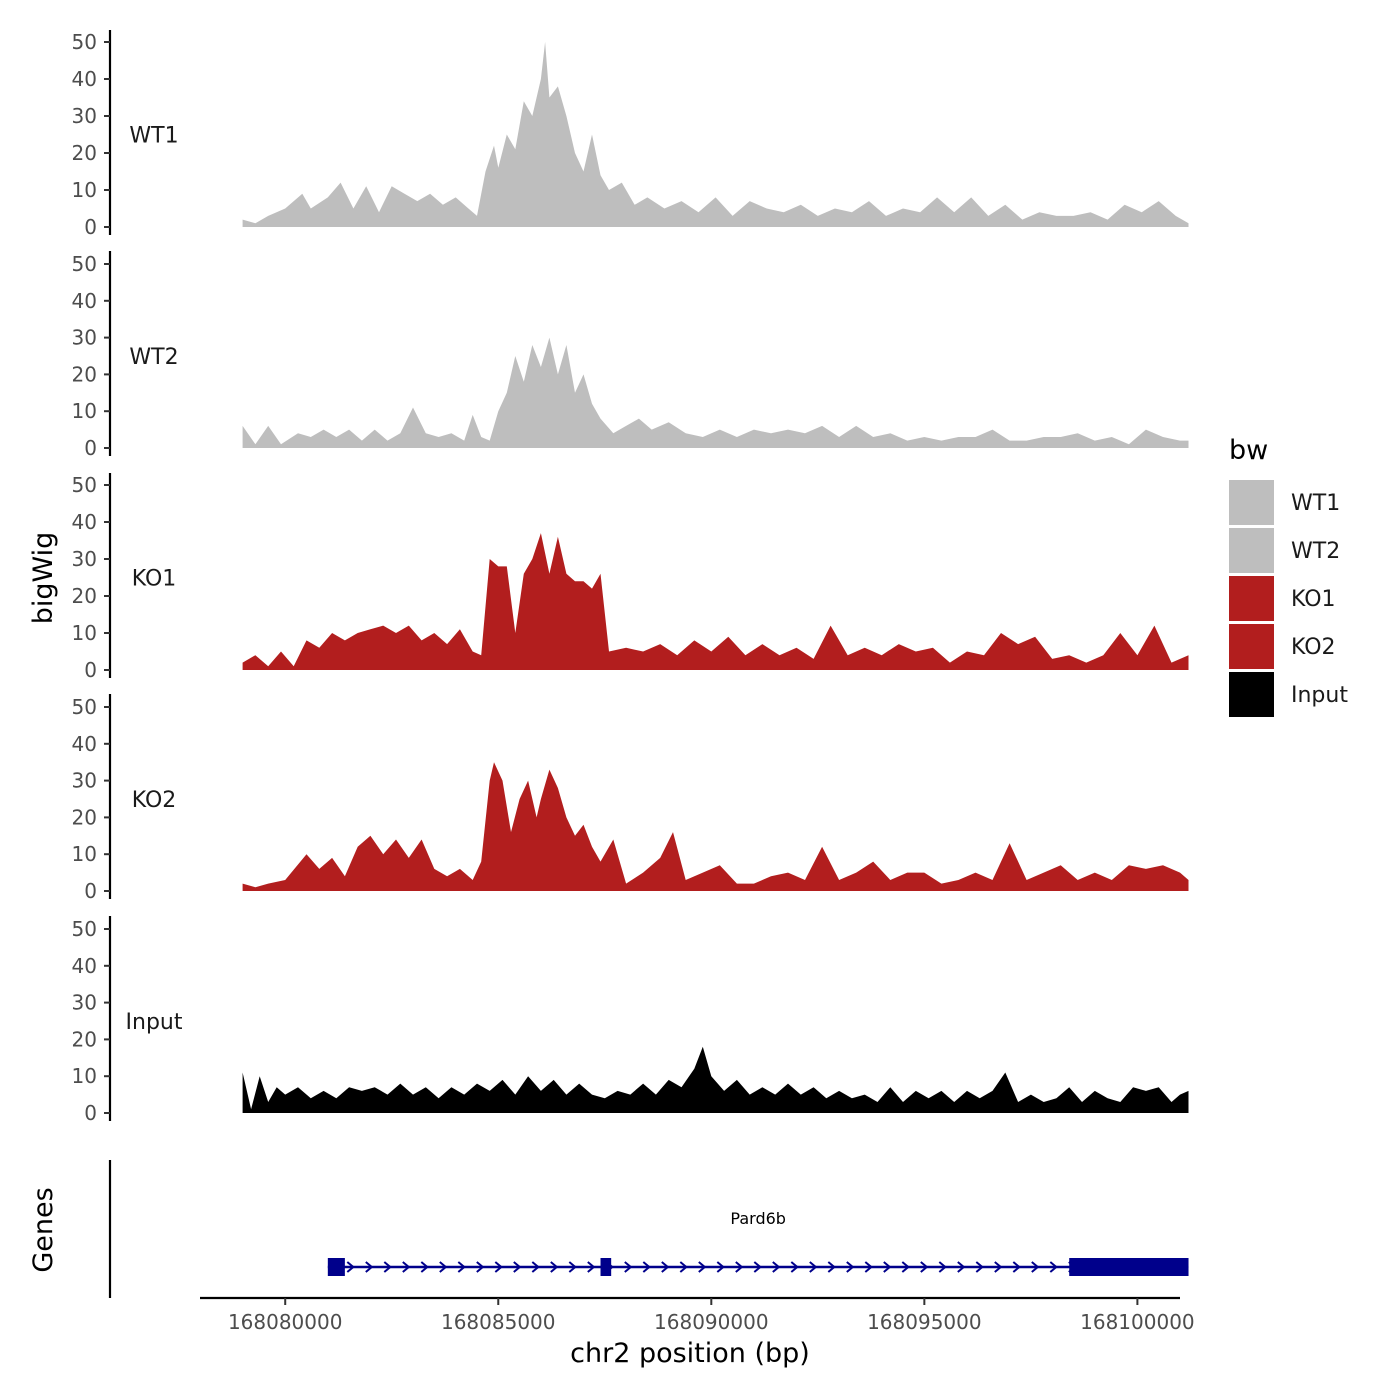 The height and width of the screenshot is (1400, 1400). Describe the element at coordinates (715, 134) in the screenshot. I see `area-wt1` at that location.